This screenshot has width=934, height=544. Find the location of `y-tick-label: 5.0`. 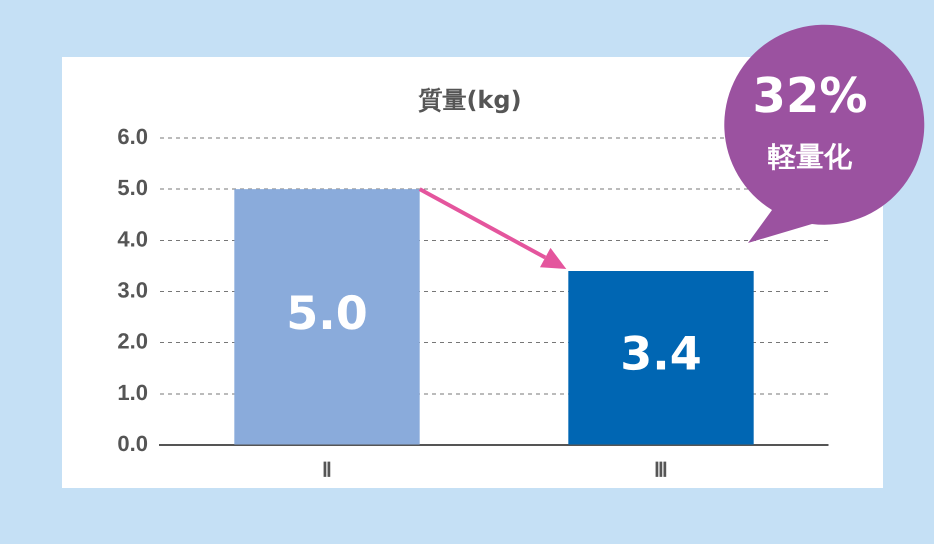

y-tick-label: 5.0 is located at coordinates (132, 187).